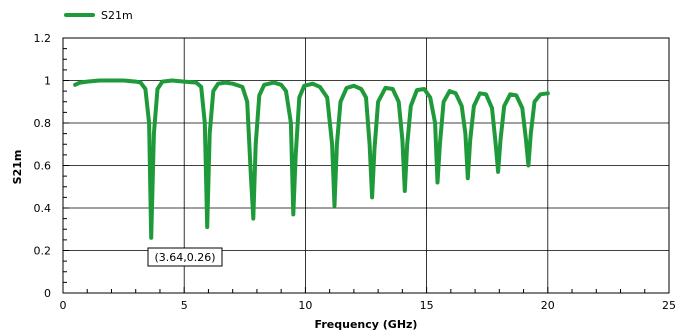 The height and width of the screenshot is (333, 676). I want to click on x-tick-label: 20, so click(548, 305).